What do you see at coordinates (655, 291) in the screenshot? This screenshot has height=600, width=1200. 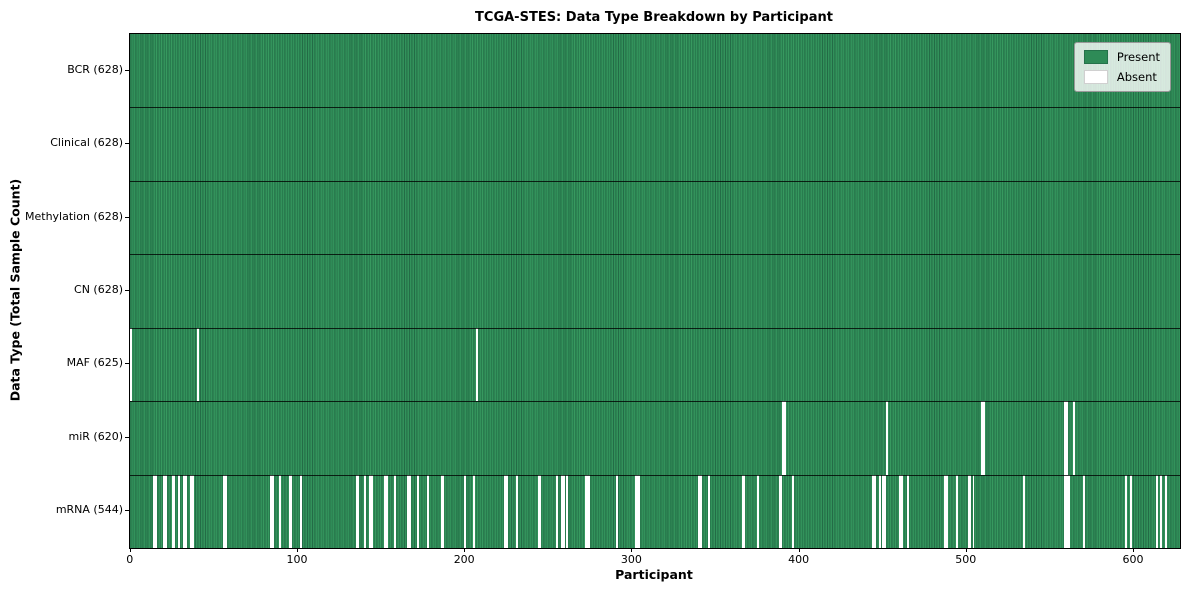 I see `row-cn` at bounding box center [655, 291].